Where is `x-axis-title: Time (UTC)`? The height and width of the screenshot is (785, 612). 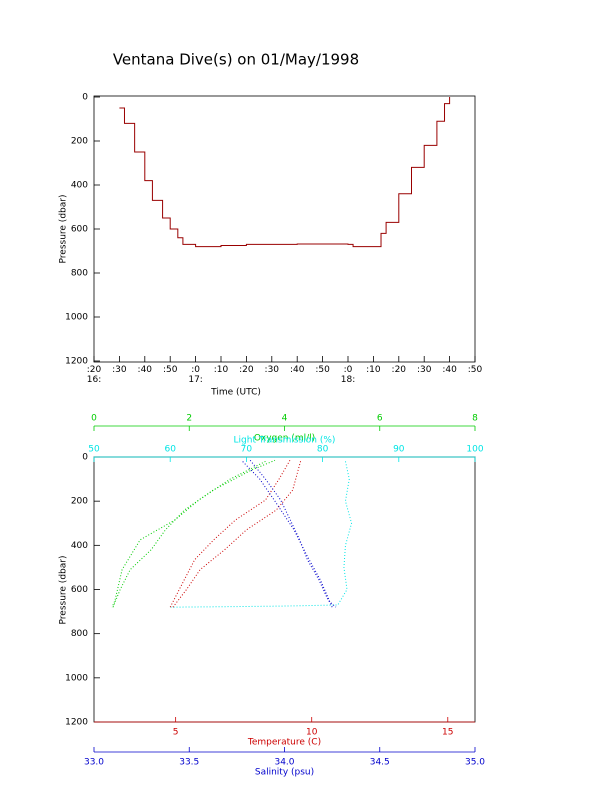
x-axis-title: Time (UTC) is located at coordinates (235, 393).